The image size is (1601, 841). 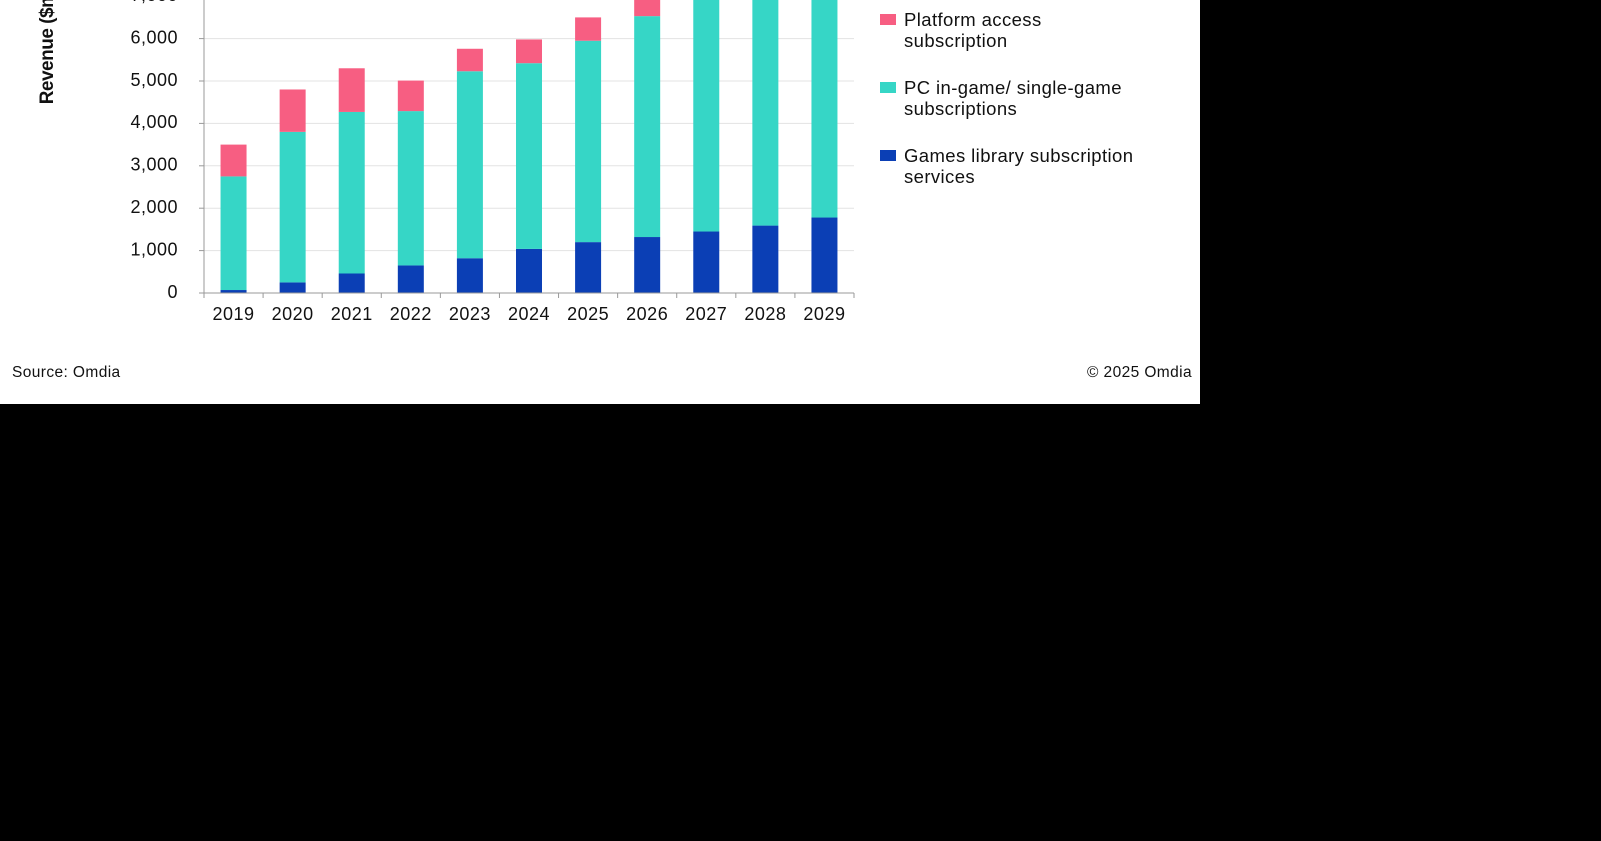 I want to click on x-tick-label: 2024, so click(x=529, y=314).